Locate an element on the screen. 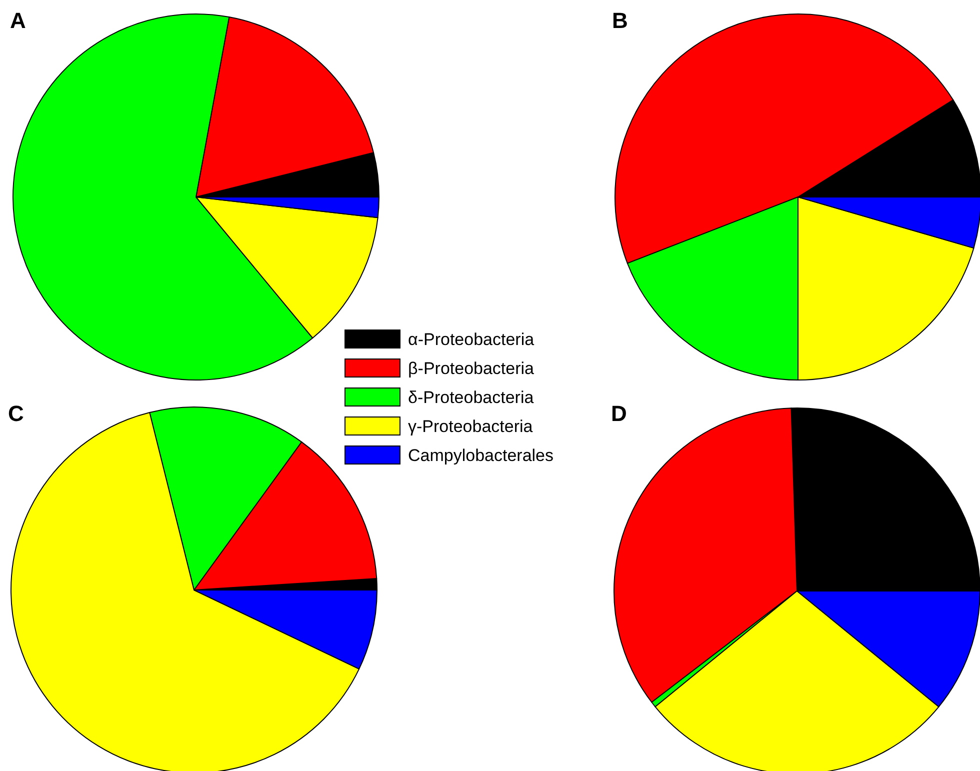 This screenshot has width=980, height=771. legend-label: γ-Proteobacteria is located at coordinates (471, 426).